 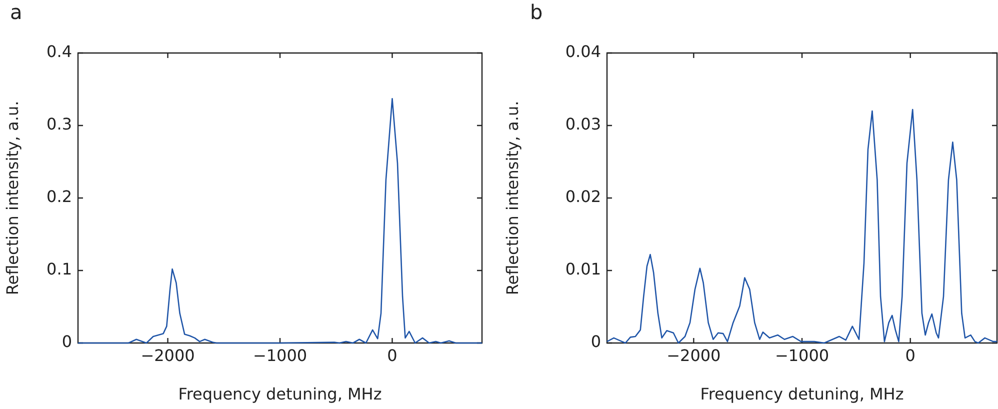 I want to click on y-tick-label: 0.3, so click(x=59, y=124).